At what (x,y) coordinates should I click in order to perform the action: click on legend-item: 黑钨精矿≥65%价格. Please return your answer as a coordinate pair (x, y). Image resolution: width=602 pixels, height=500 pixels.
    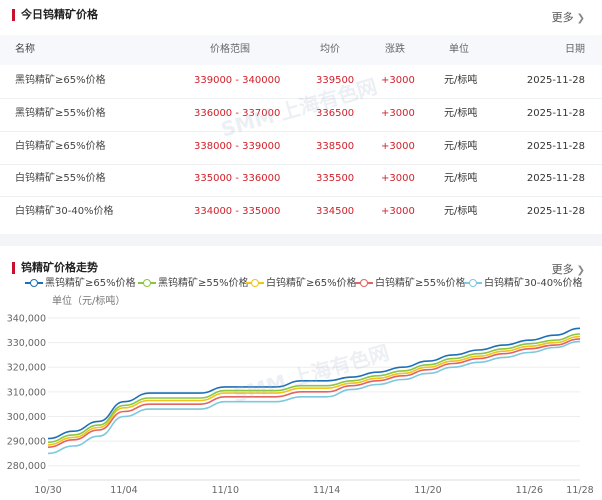
    Looking at the image, I should click on (80, 284).